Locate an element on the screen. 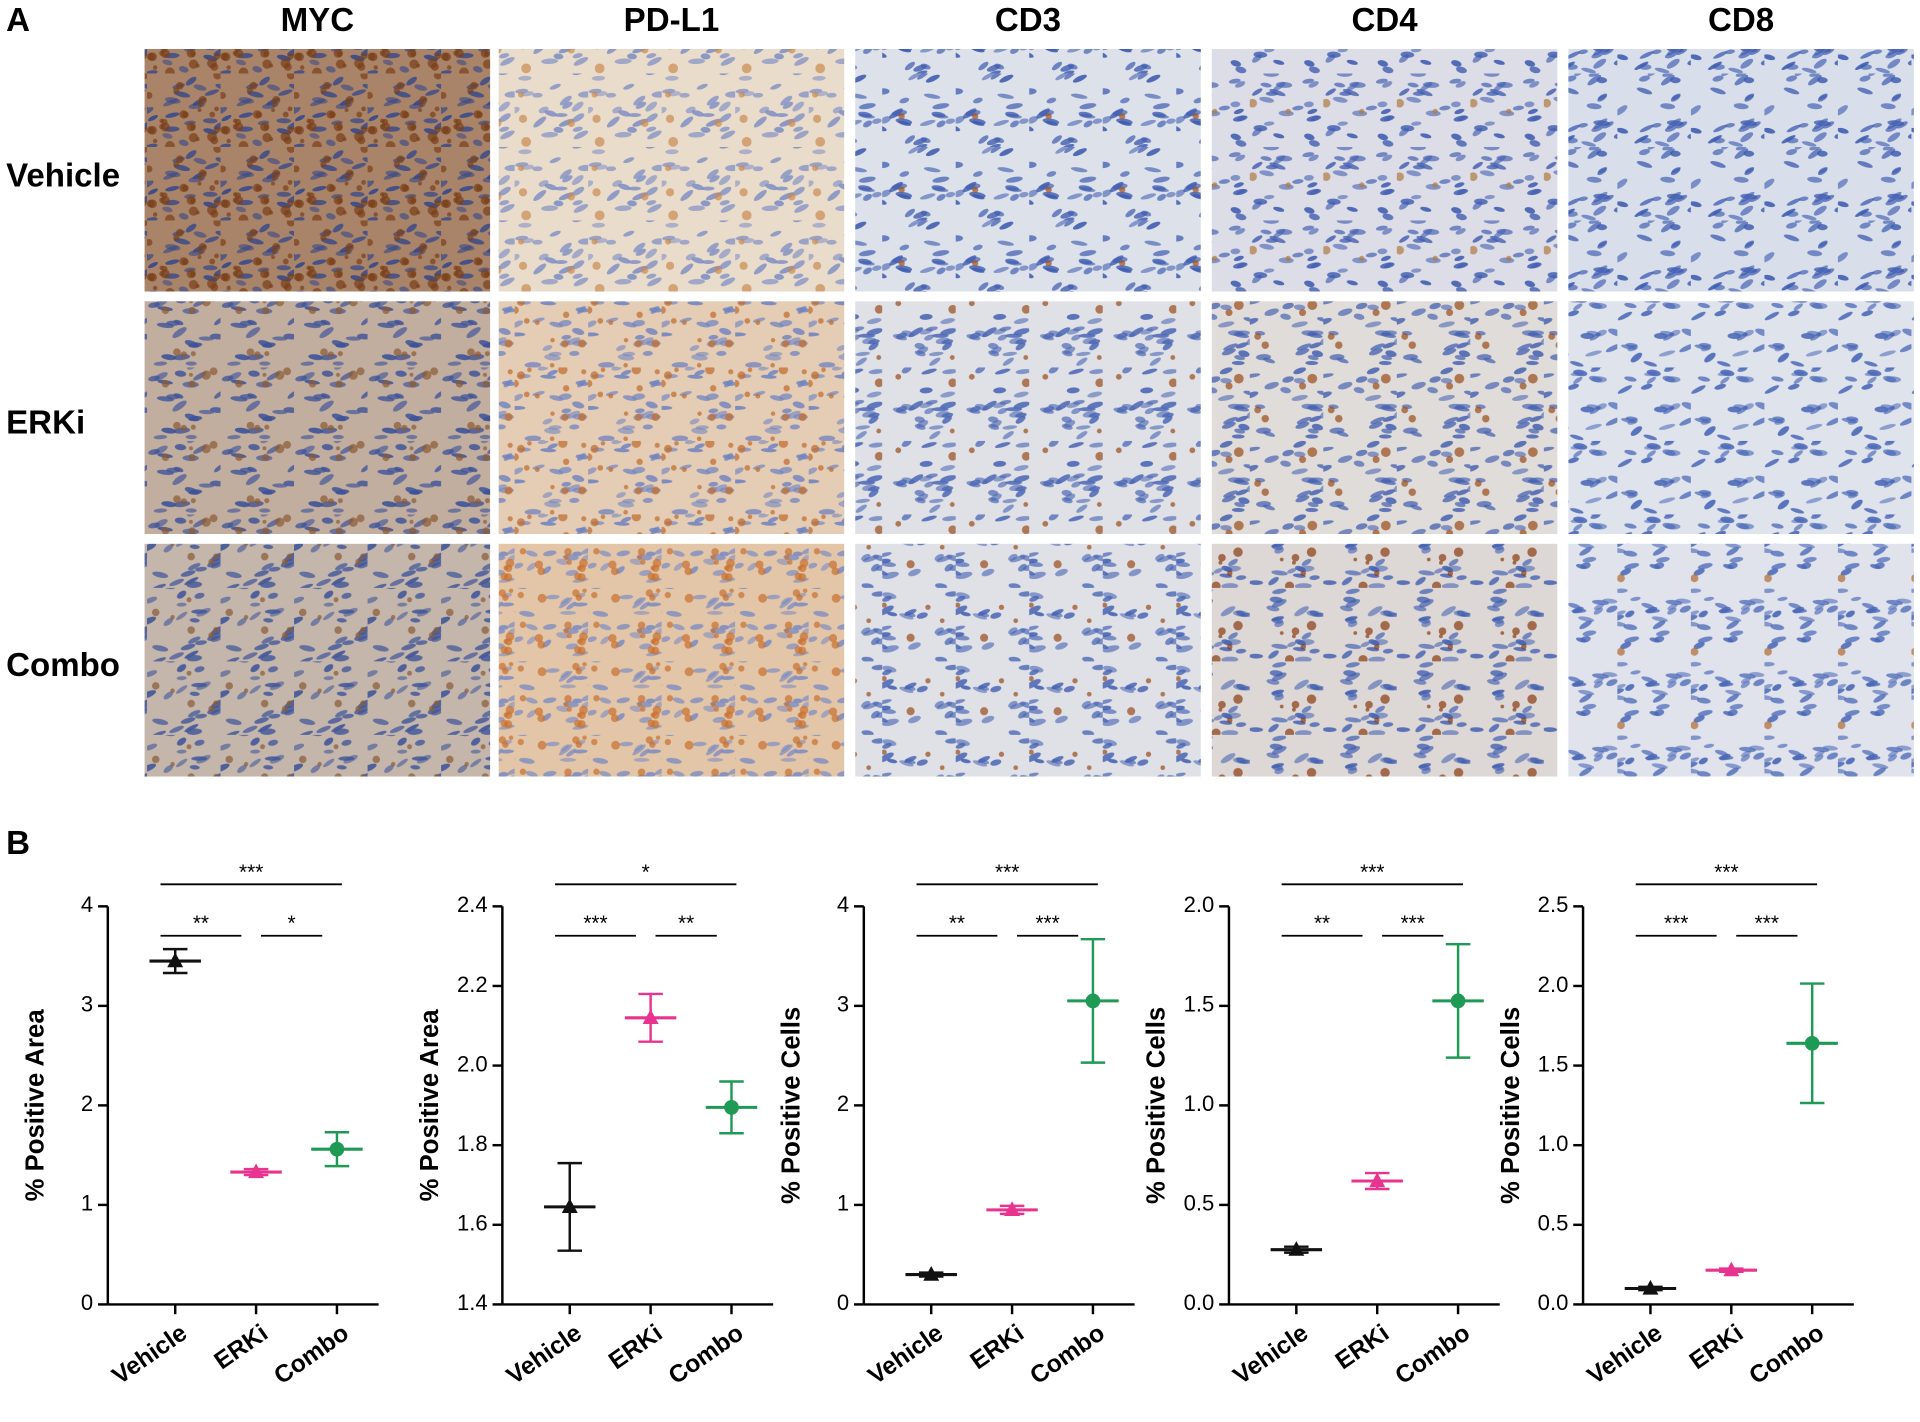 The image size is (1920, 1422). y-tick-label: 2.2 is located at coordinates (472, 984).